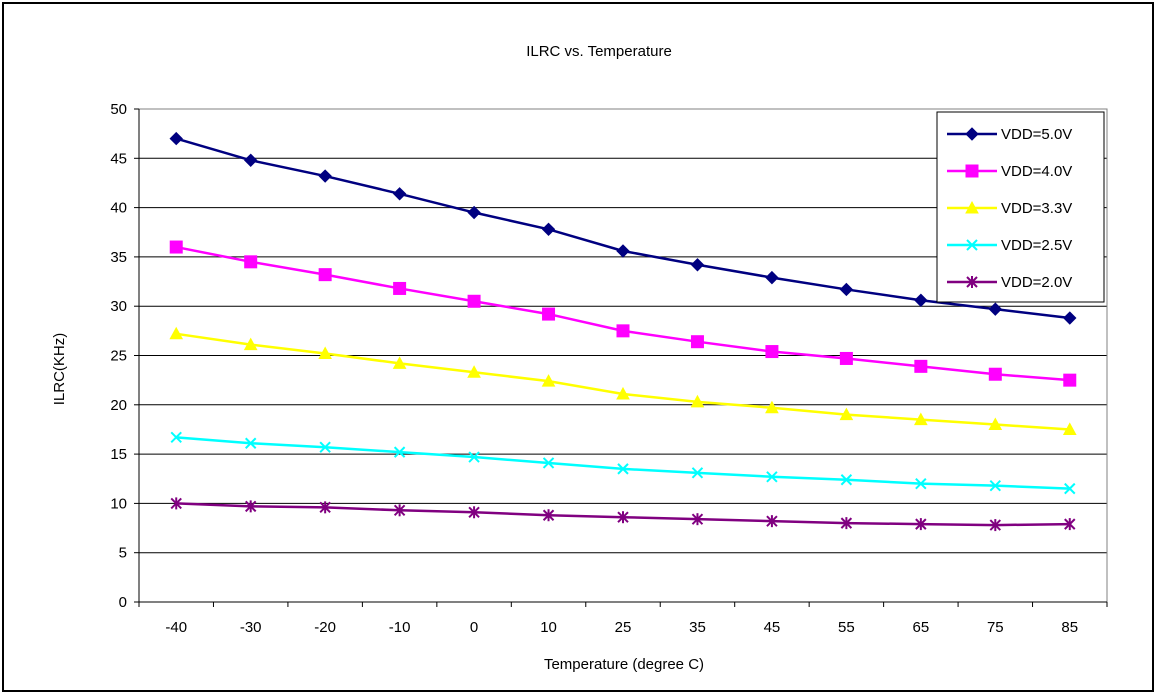 This screenshot has height=696, width=1158. What do you see at coordinates (118, 454) in the screenshot?
I see `y-tick-label: 15` at bounding box center [118, 454].